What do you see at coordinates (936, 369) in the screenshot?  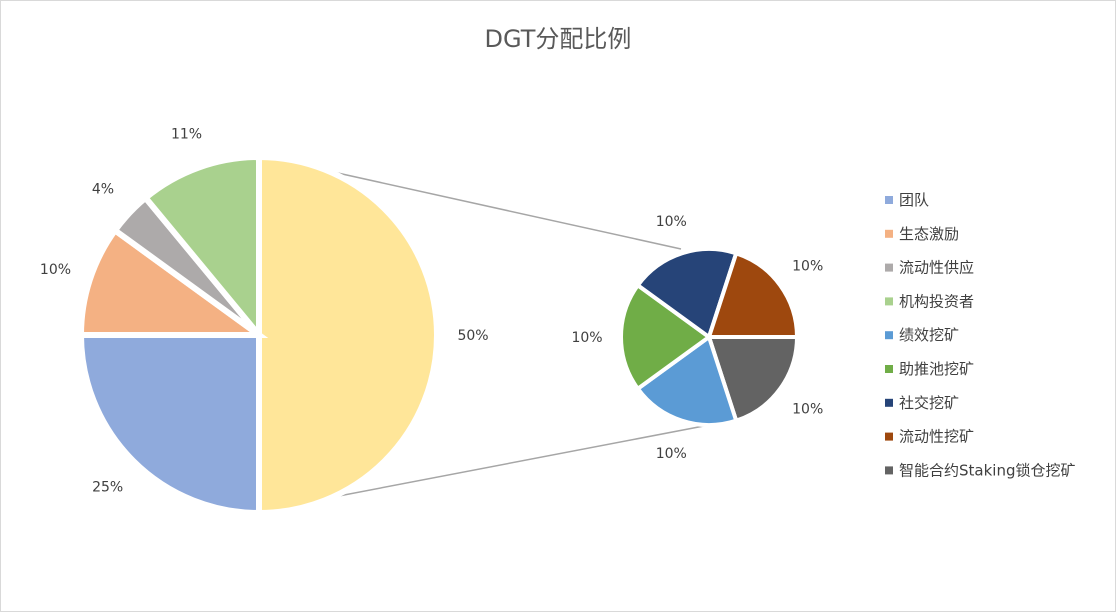 I see `legend-label-6: 助推池挖矿` at bounding box center [936, 369].